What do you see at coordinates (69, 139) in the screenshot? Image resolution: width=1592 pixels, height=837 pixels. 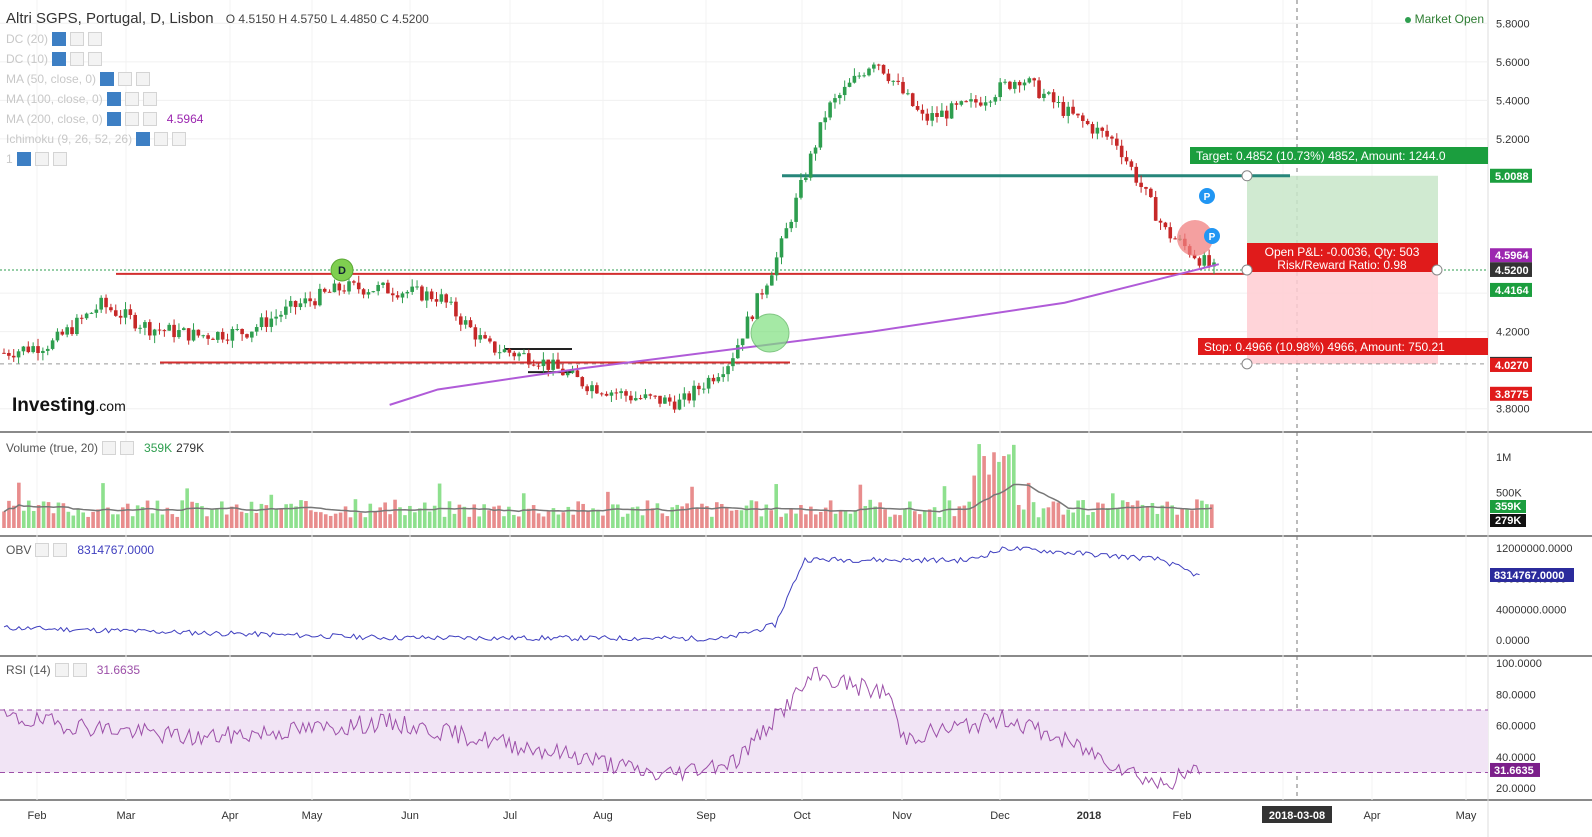 I see `indicator-label: Ichimoku (9, 26, 52, 26)` at bounding box center [69, 139].